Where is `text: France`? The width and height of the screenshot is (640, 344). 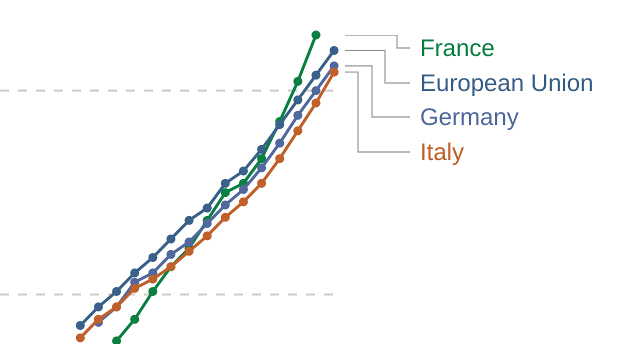
text: France is located at coordinates (457, 48).